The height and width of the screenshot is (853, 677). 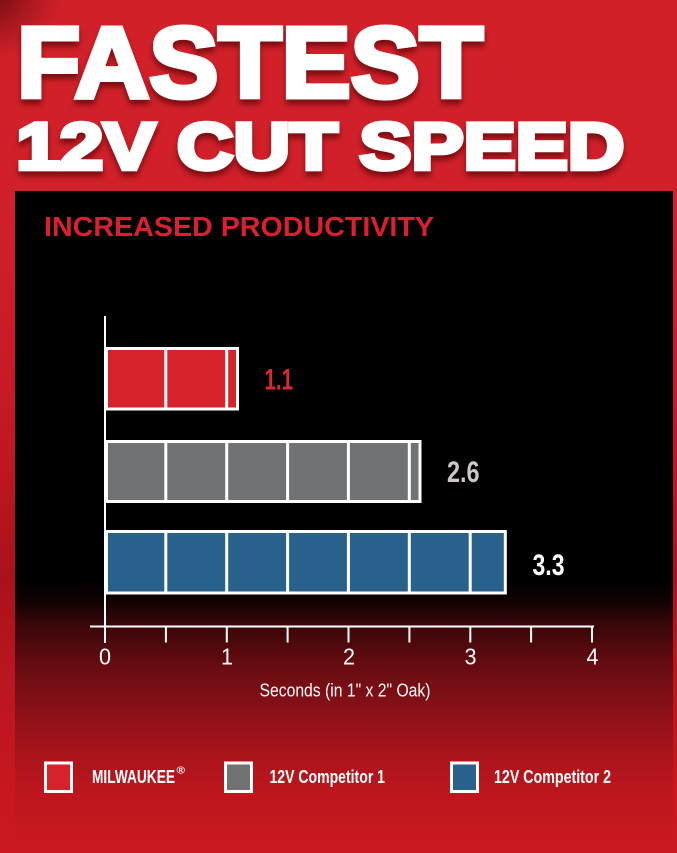 I want to click on svg-text: 2.6, so click(x=463, y=472).